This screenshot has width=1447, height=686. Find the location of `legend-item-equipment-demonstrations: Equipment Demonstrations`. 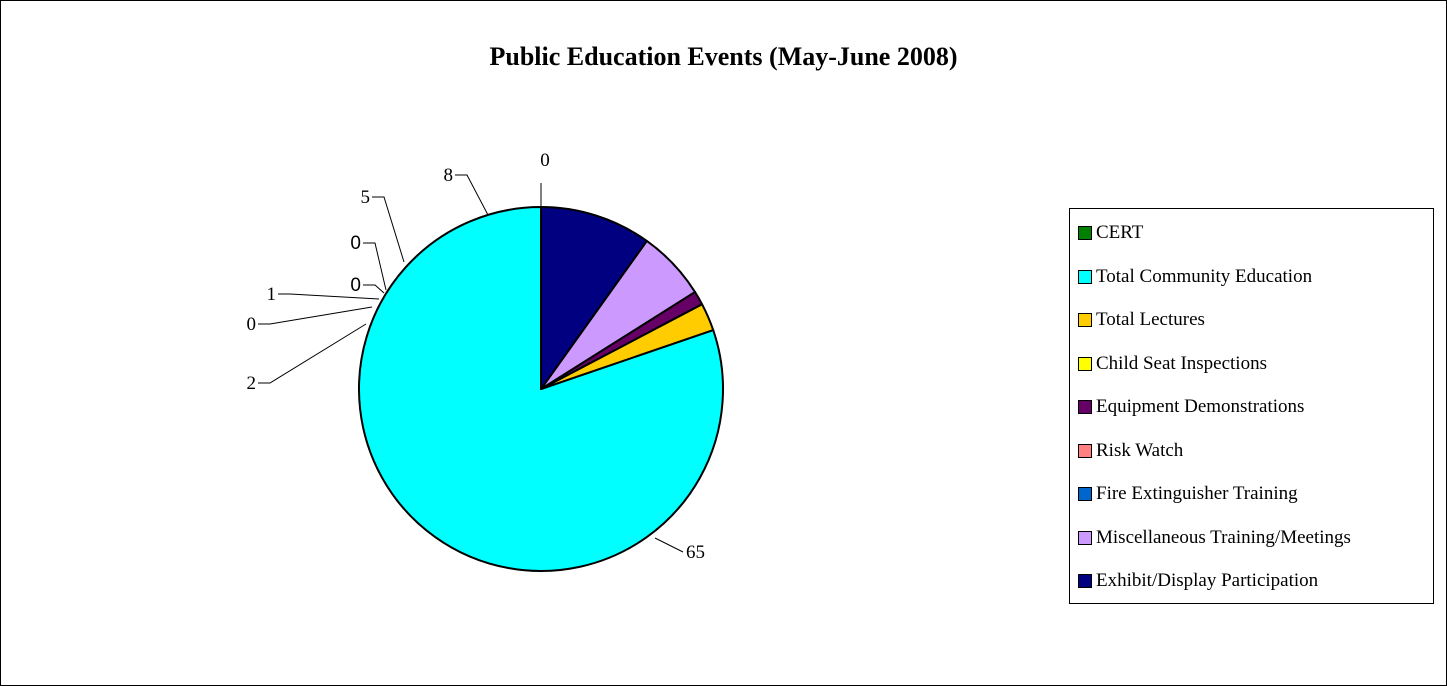

legend-item-equipment-demonstrations: Equipment Demonstrations is located at coordinates (1191, 407).